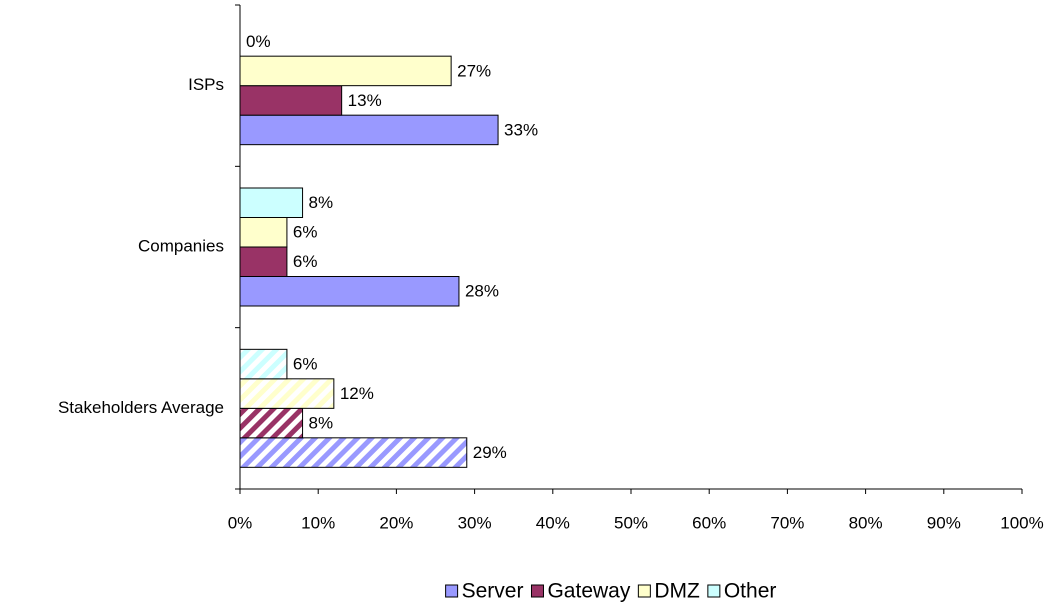 The image size is (1055, 604). Describe the element at coordinates (709, 522) in the screenshot. I see `x-tick-label: 60%` at that location.